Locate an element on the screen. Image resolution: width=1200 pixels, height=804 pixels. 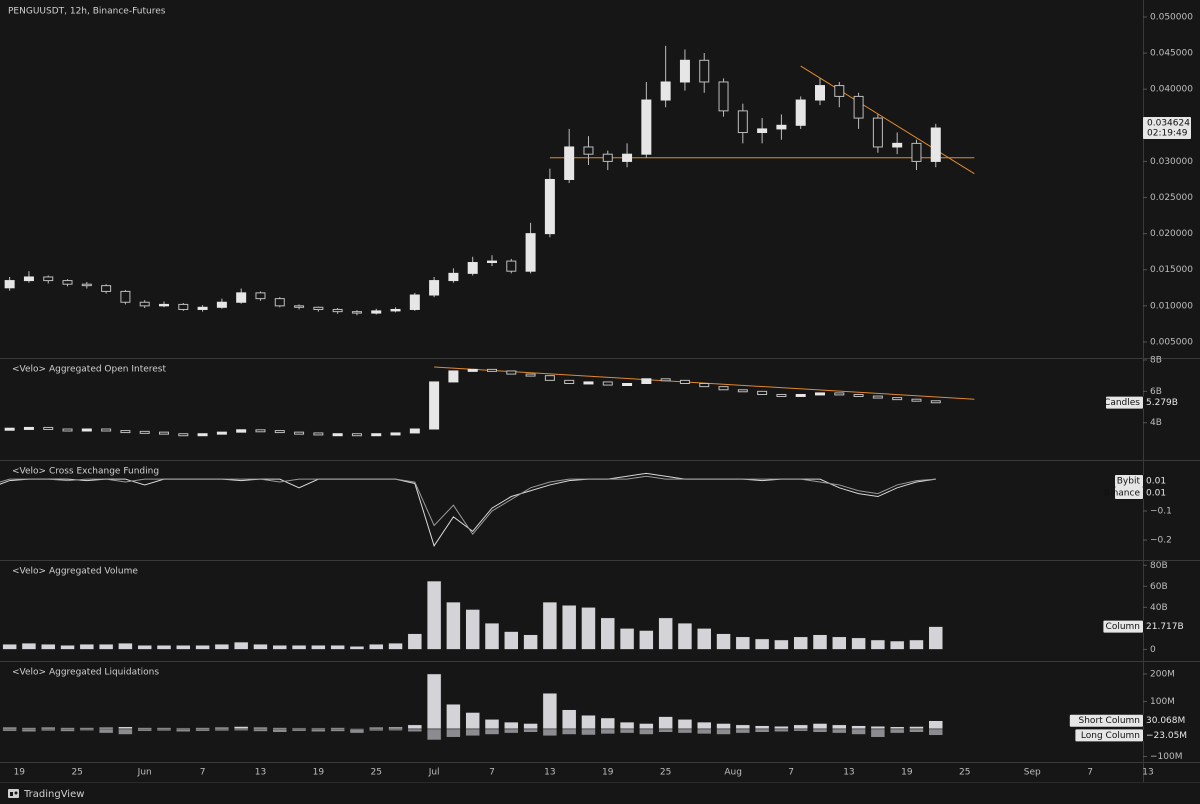
last-value: 0.01 is located at coordinates (1156, 482).